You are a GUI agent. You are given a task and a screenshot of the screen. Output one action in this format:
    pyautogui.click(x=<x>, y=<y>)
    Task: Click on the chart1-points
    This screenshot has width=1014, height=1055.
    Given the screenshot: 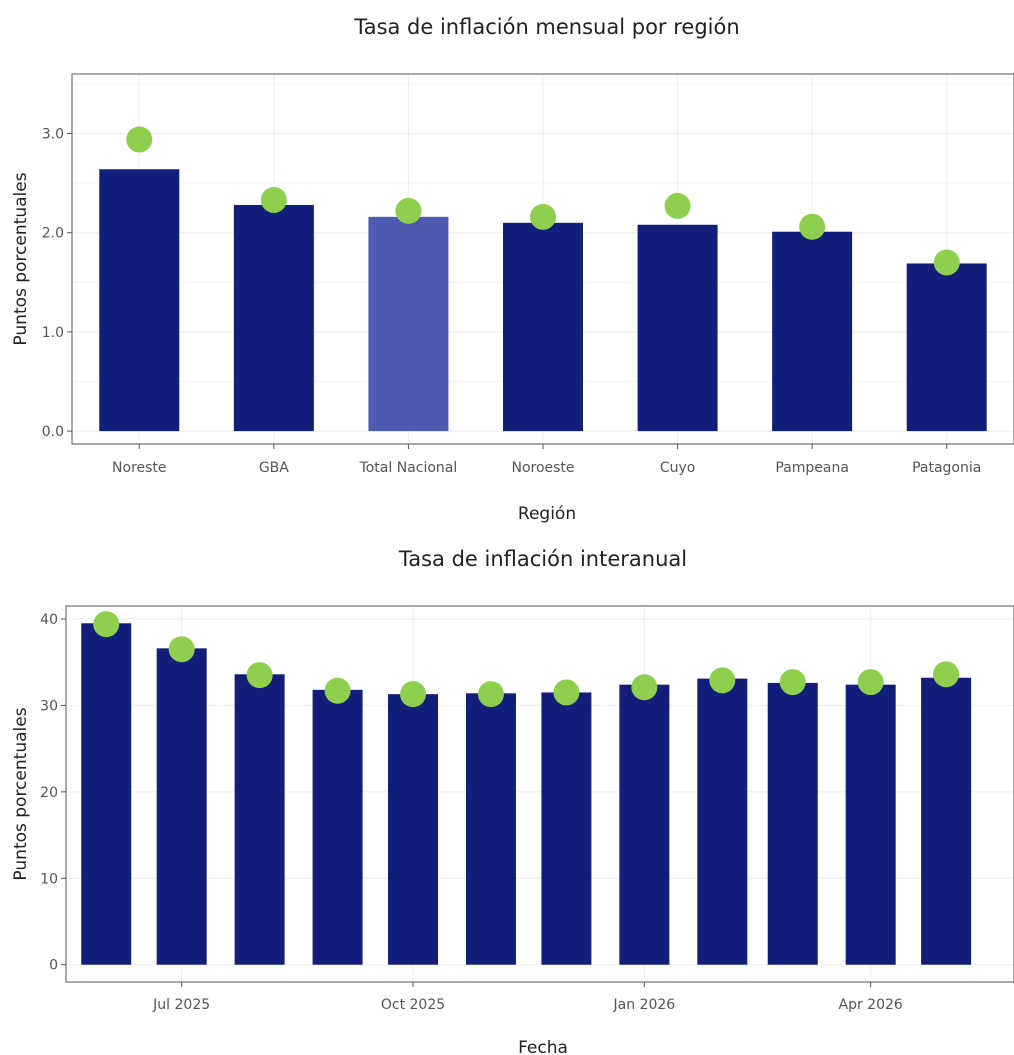 What is the action you would take?
    pyautogui.click(x=543, y=201)
    